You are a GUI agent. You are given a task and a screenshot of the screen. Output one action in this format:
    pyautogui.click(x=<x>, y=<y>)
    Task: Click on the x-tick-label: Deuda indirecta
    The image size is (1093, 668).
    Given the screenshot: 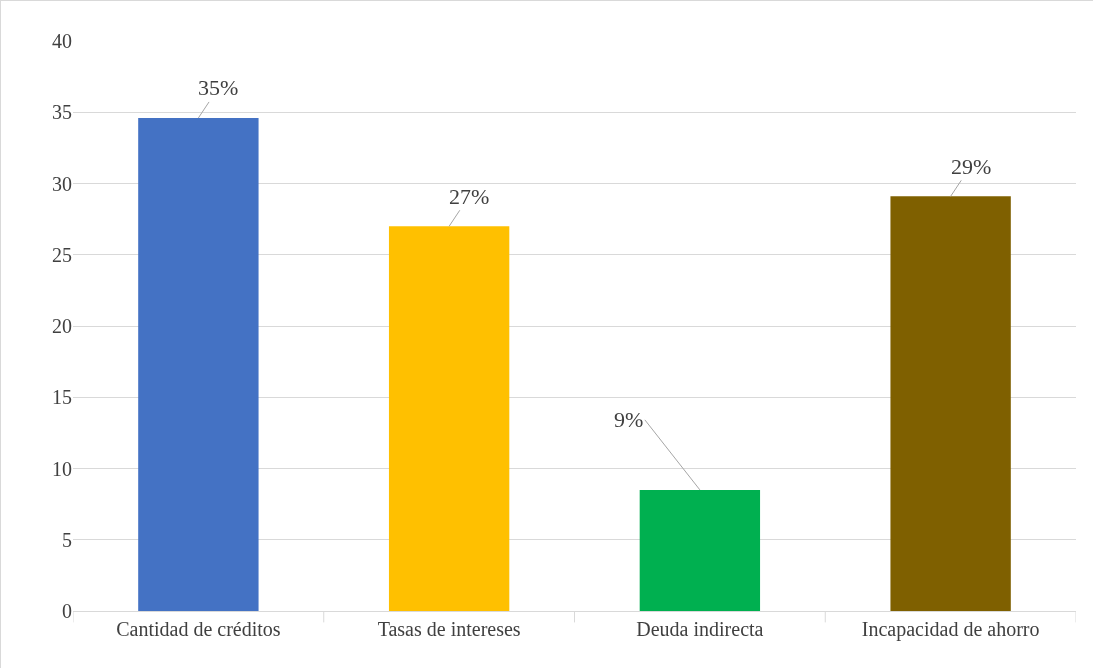 What is the action you would take?
    pyautogui.click(x=700, y=629)
    